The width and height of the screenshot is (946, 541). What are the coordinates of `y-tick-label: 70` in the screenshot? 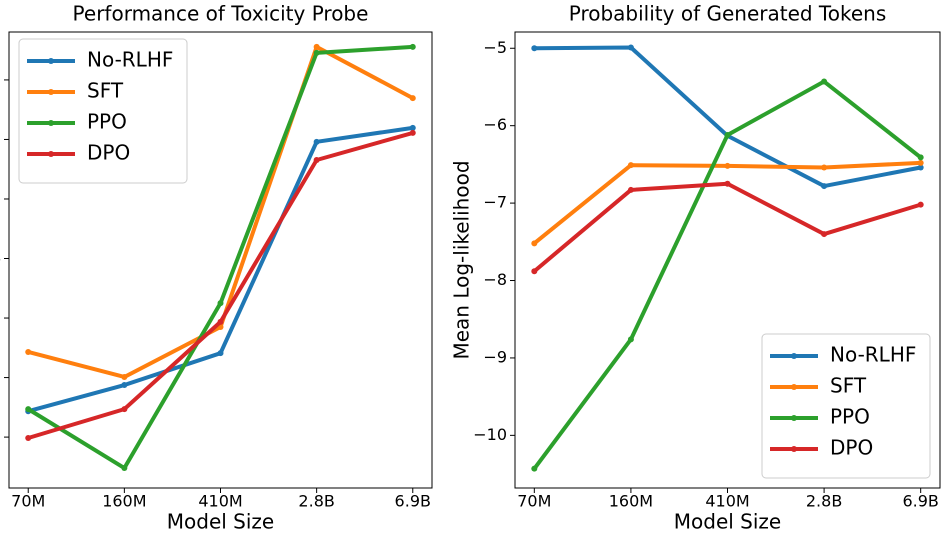 It's located at (0, 78).